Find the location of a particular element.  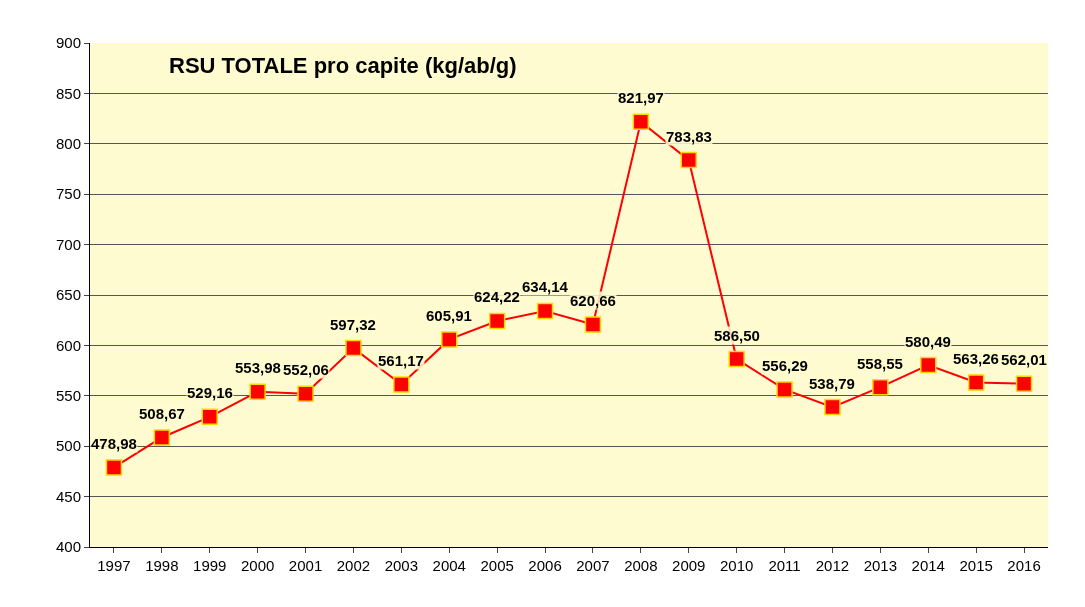

x-tick-label: 2001 is located at coordinates (305, 565).